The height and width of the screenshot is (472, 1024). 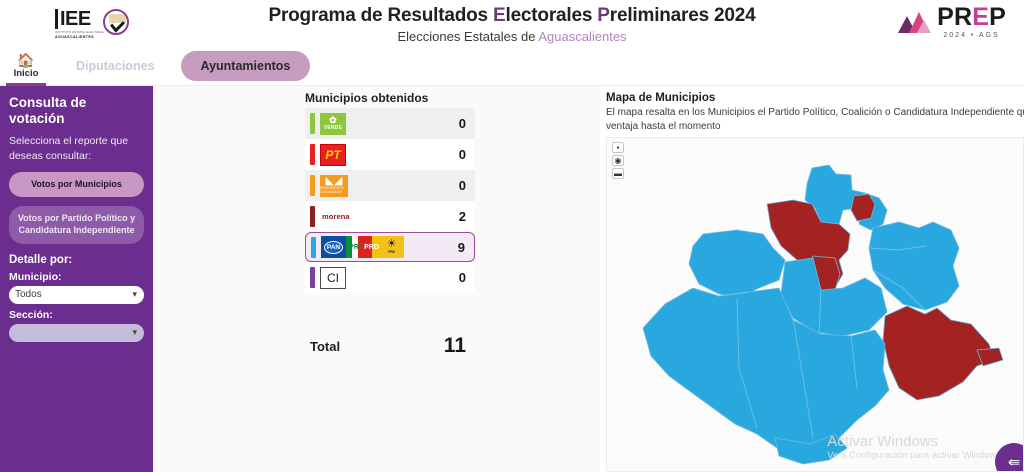 I want to click on page-subtitle-state: Aguascalientes, so click(x=582, y=36).